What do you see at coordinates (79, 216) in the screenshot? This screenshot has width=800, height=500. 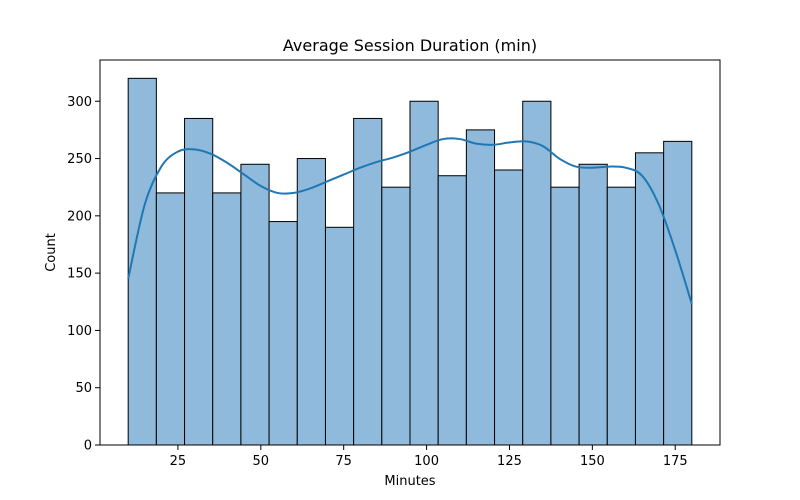 I see `y-tick-label: 200` at bounding box center [79, 216].